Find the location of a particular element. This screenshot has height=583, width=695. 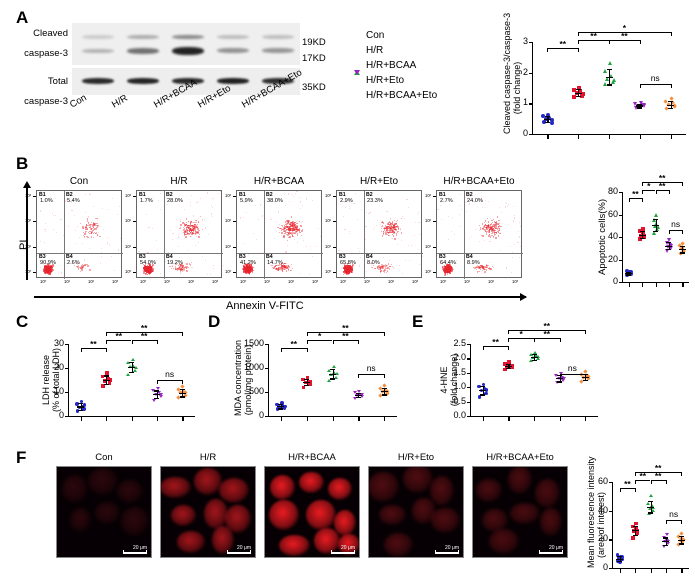

y-tick-label: 2 is located at coordinates (525, 71).